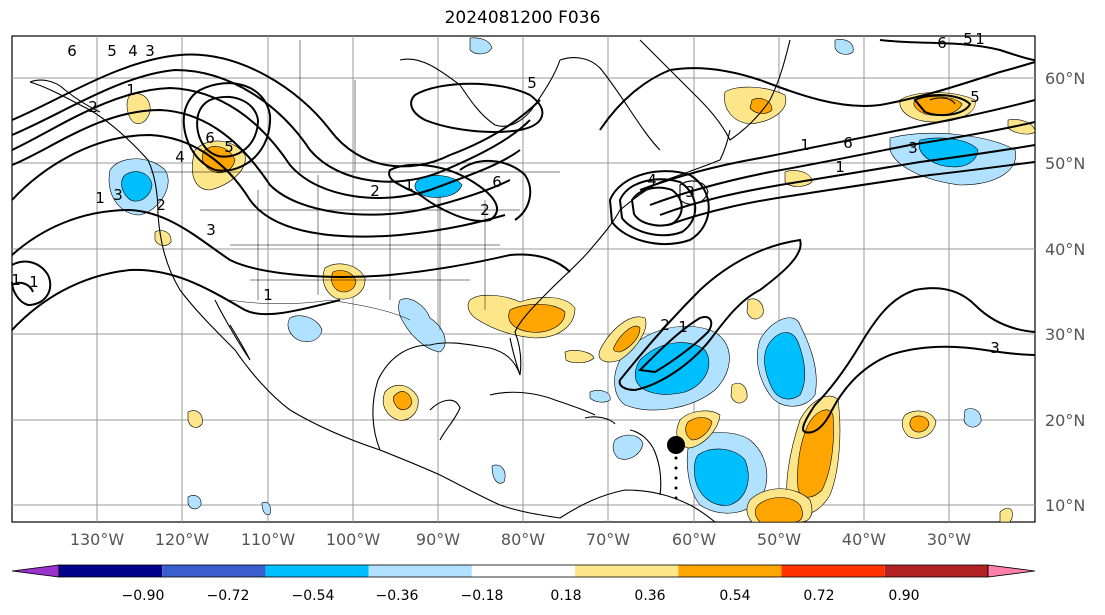 Image resolution: width=1105 pixels, height=615 pixels. What do you see at coordinates (676, 445) in the screenshot?
I see `storm-marker` at bounding box center [676, 445].